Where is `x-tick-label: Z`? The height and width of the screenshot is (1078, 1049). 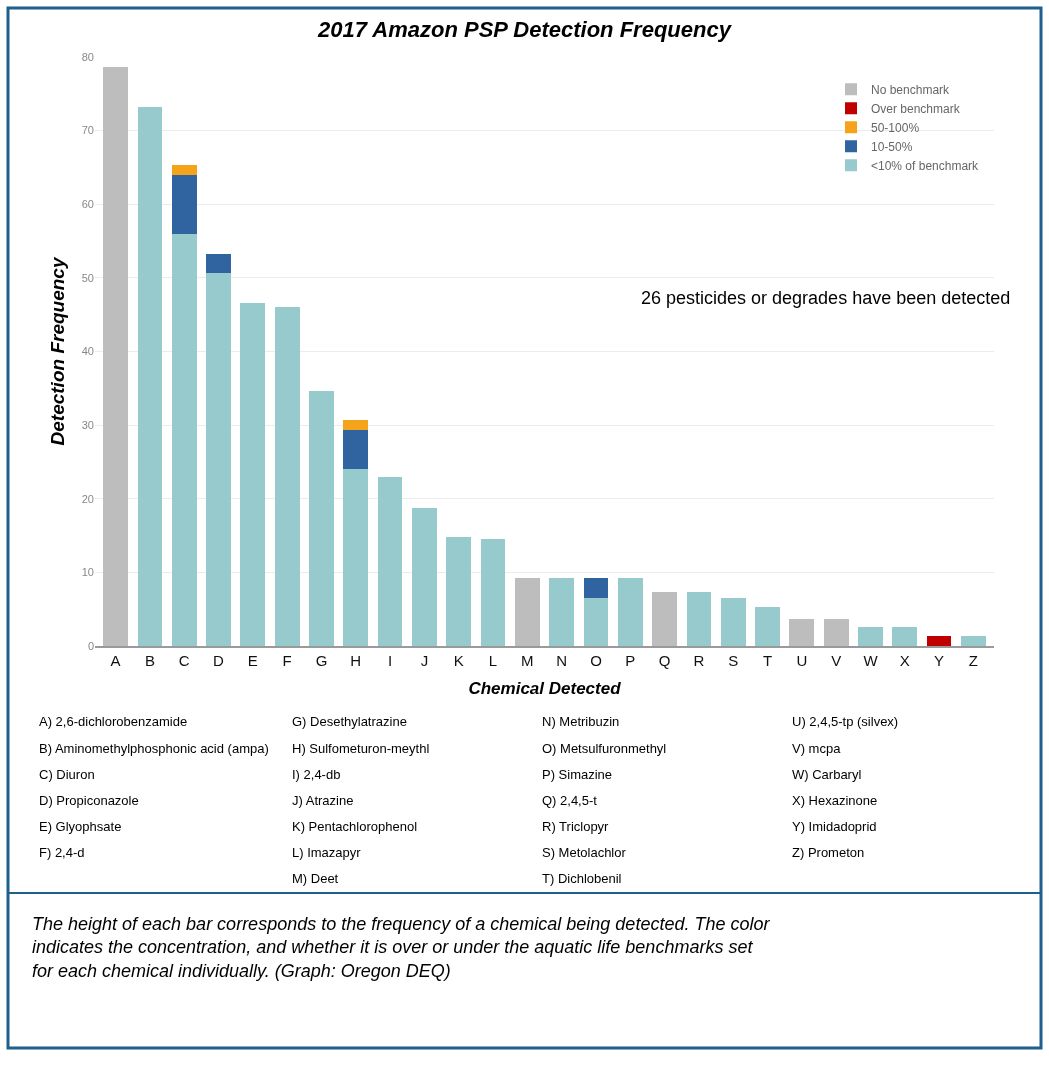 x-tick-label: Z is located at coordinates (973, 660).